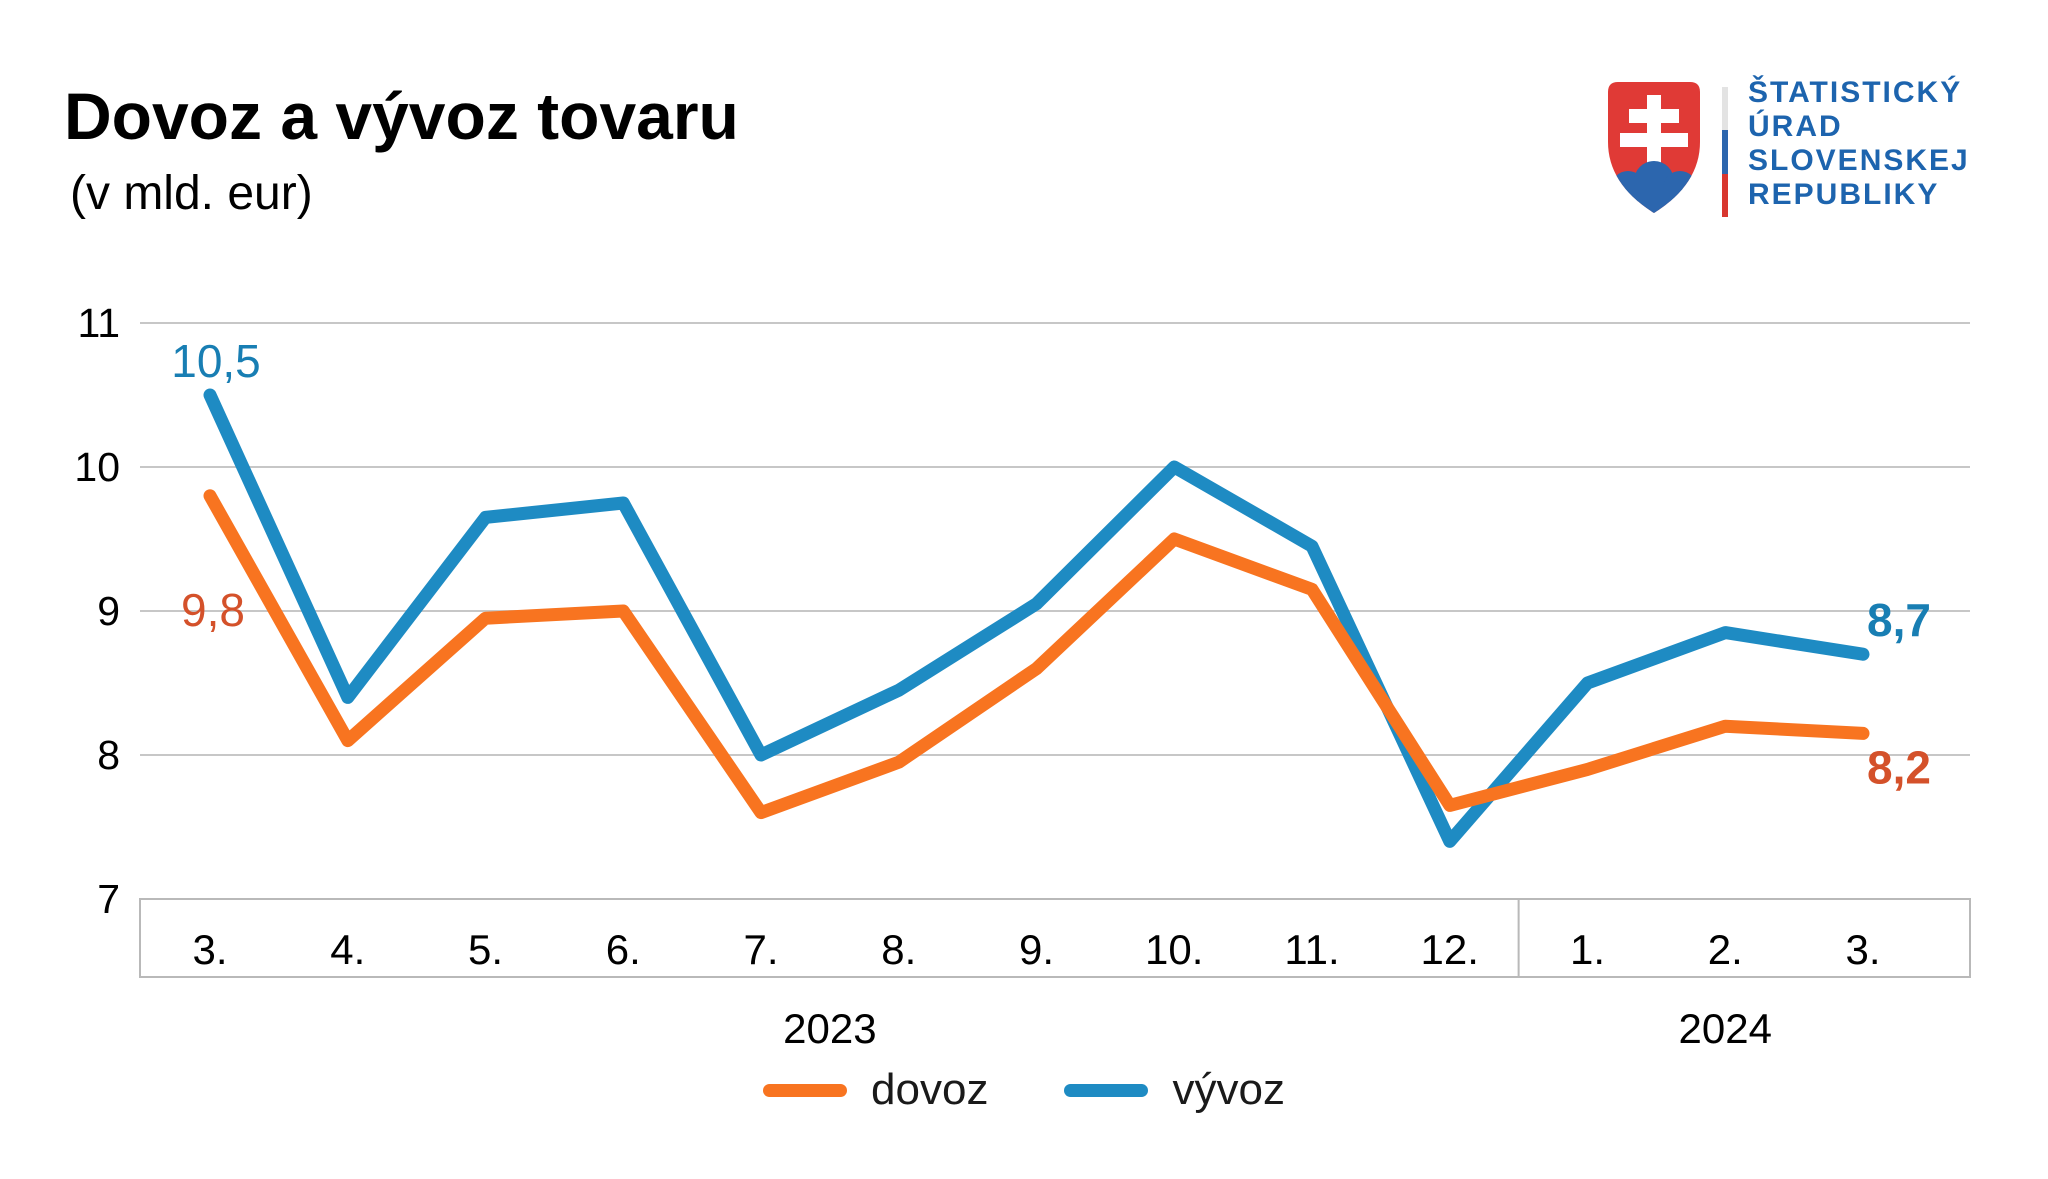  I want to click on legend-item-dovoz: dovoz, so click(875, 1090).